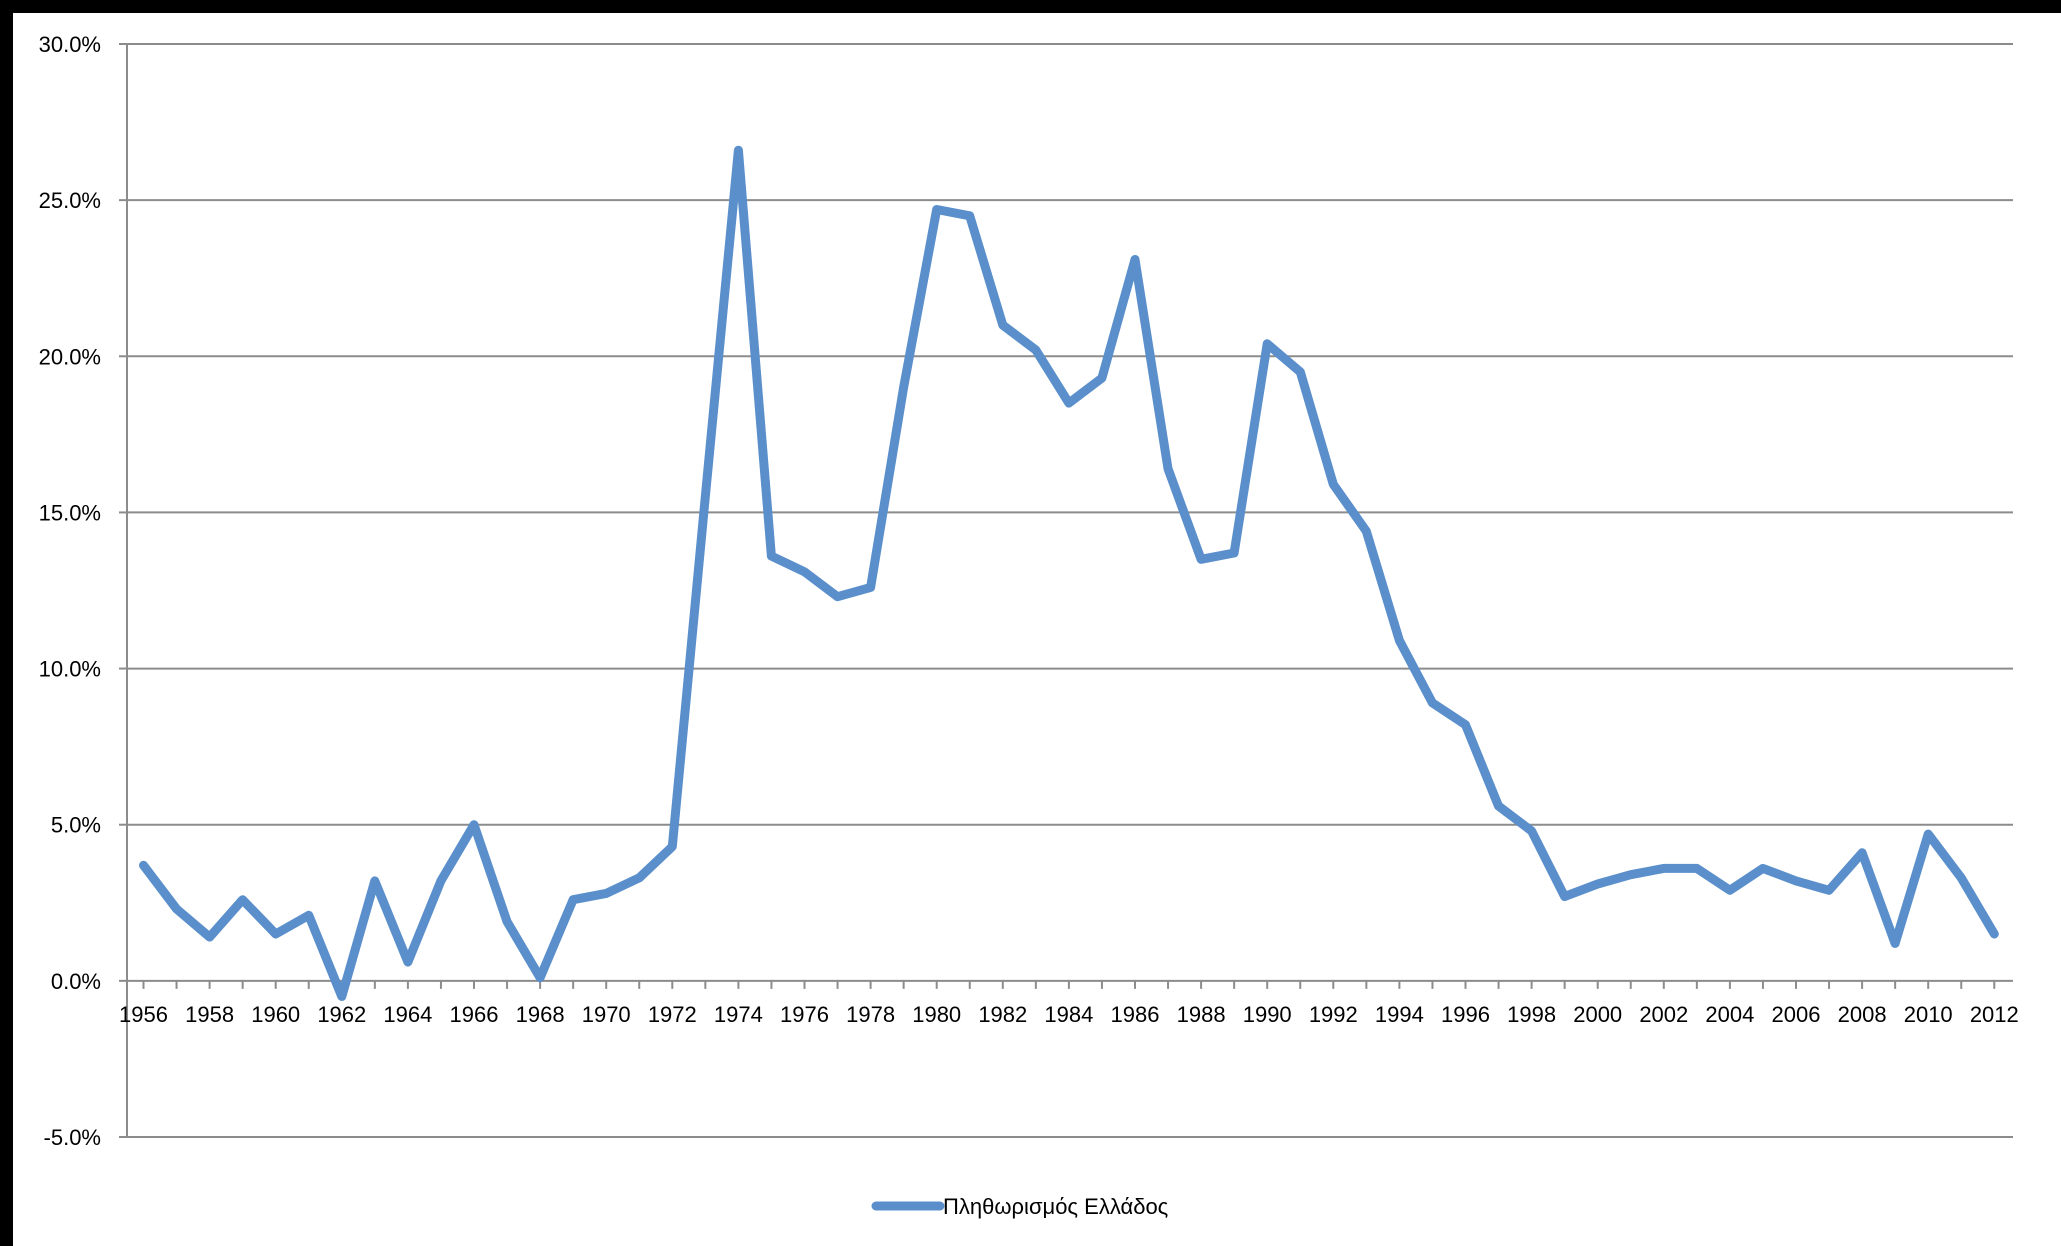 The width and height of the screenshot is (2061, 1246). What do you see at coordinates (72, 1137) in the screenshot?
I see `y-tick-label: -5.0%` at bounding box center [72, 1137].